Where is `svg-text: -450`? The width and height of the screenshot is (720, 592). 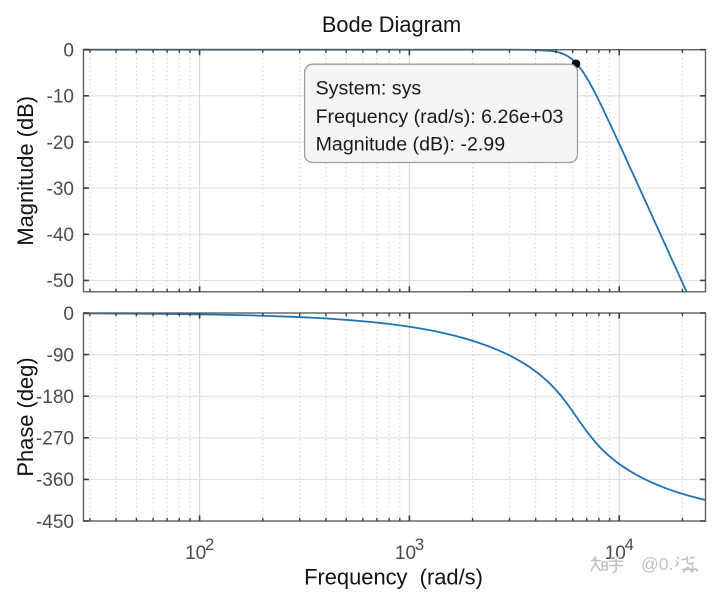
svg-text: -450 is located at coordinates (55, 522).